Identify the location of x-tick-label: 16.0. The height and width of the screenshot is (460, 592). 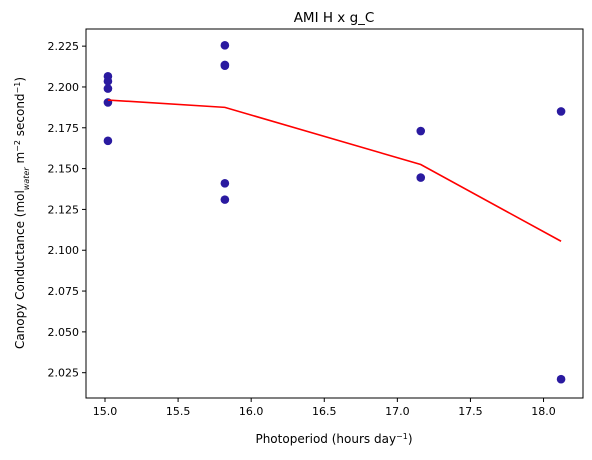
(251, 411).